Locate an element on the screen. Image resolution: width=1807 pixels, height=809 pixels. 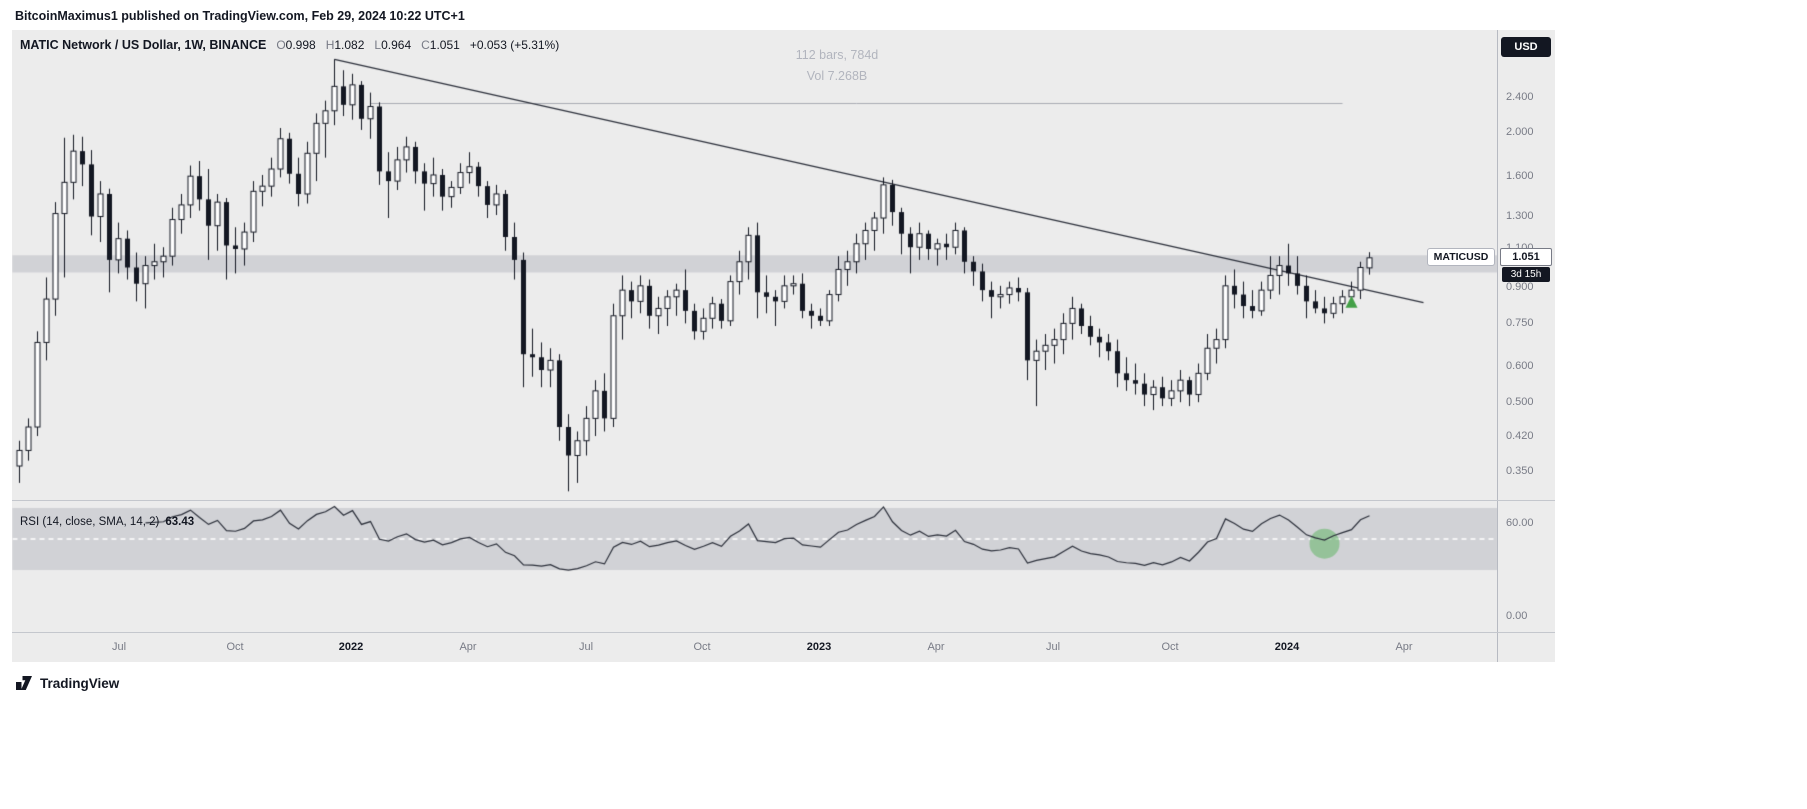
price-tick-label: 0.600 is located at coordinates (1520, 366).